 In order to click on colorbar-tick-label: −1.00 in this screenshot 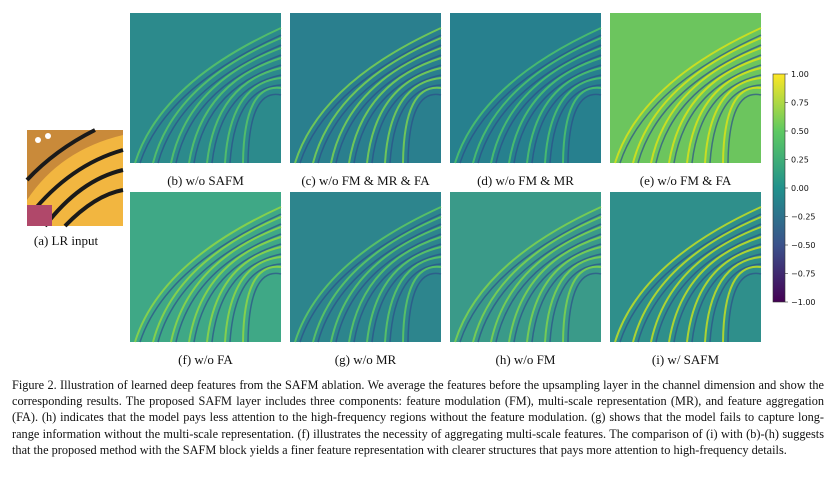, I will do `click(803, 302)`.